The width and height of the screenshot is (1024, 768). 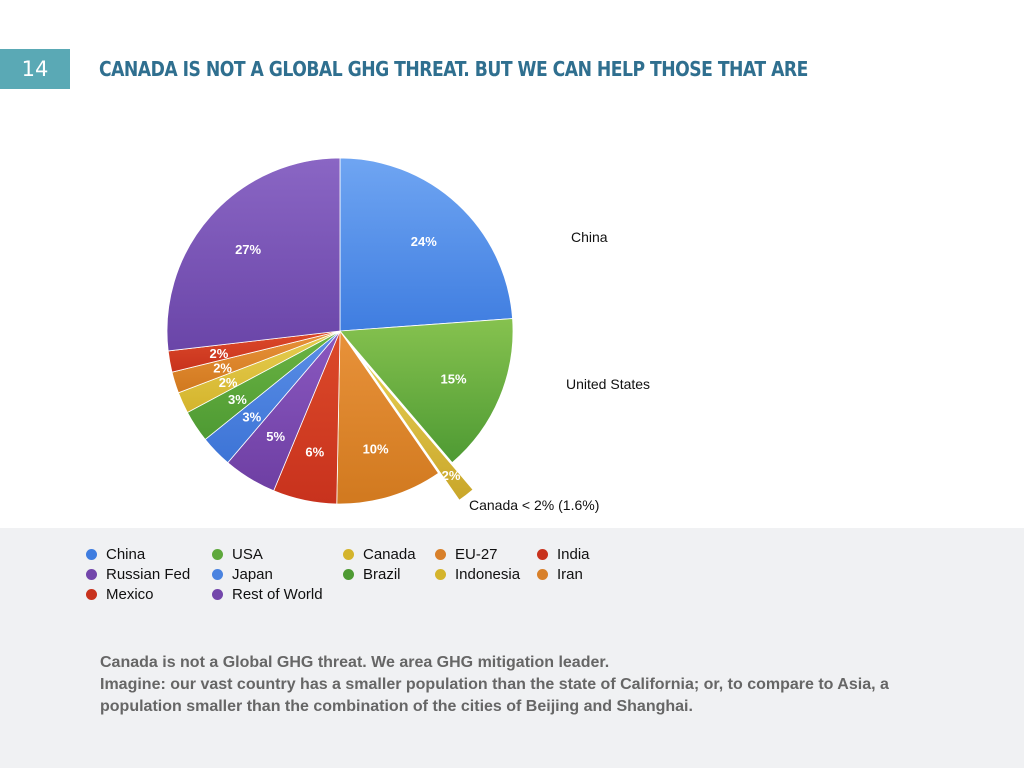 I want to click on legend-item-indonesia: Indonesia, so click(x=486, y=574).